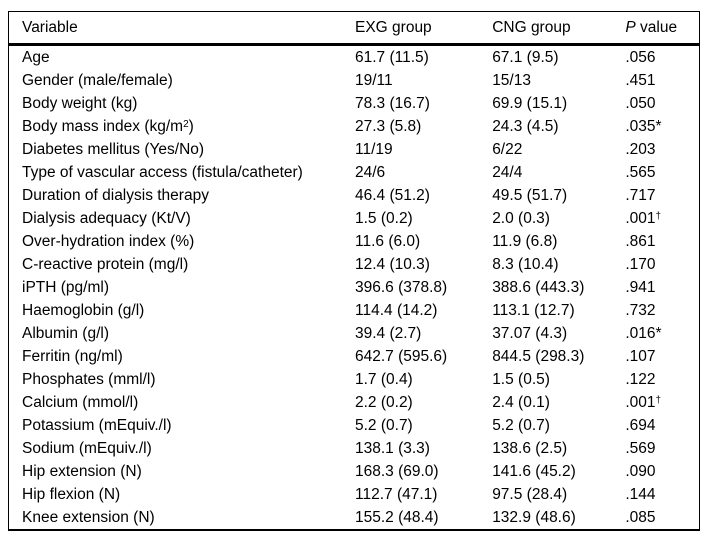 The image size is (712, 545). What do you see at coordinates (630, 27) in the screenshot?
I see `p-value-italic-letter: P` at bounding box center [630, 27].